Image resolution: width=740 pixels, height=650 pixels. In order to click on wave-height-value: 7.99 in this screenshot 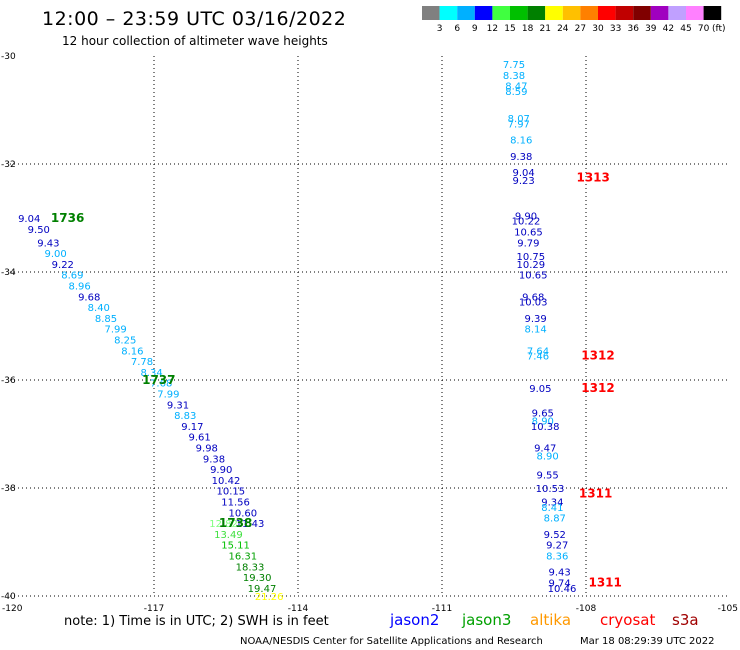, I will do `click(168, 395)`.